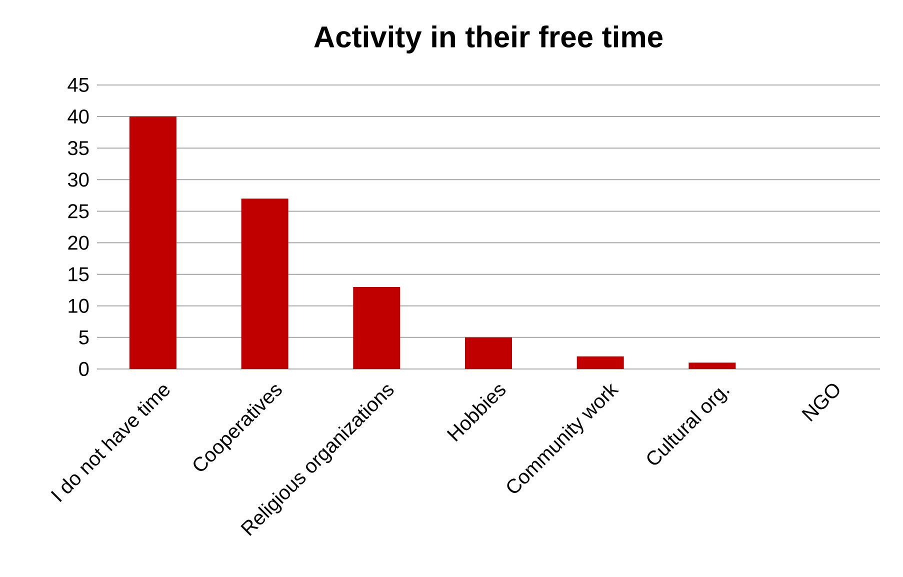  Describe the element at coordinates (78, 116) in the screenshot. I see `y-tick-label: 40` at that location.